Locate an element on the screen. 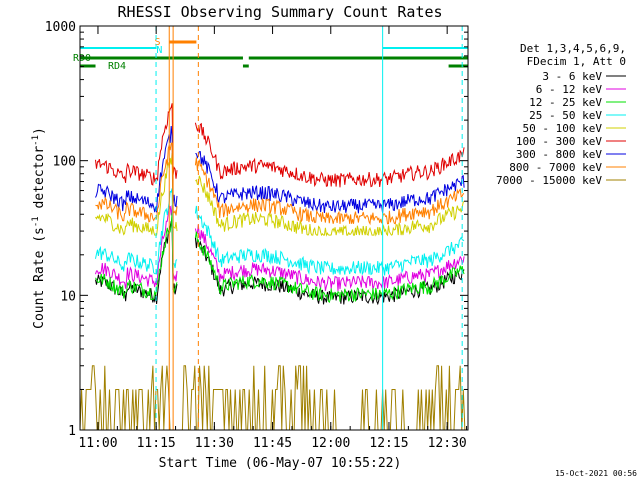  flag-rd4-label: RD4 is located at coordinates (117, 66).